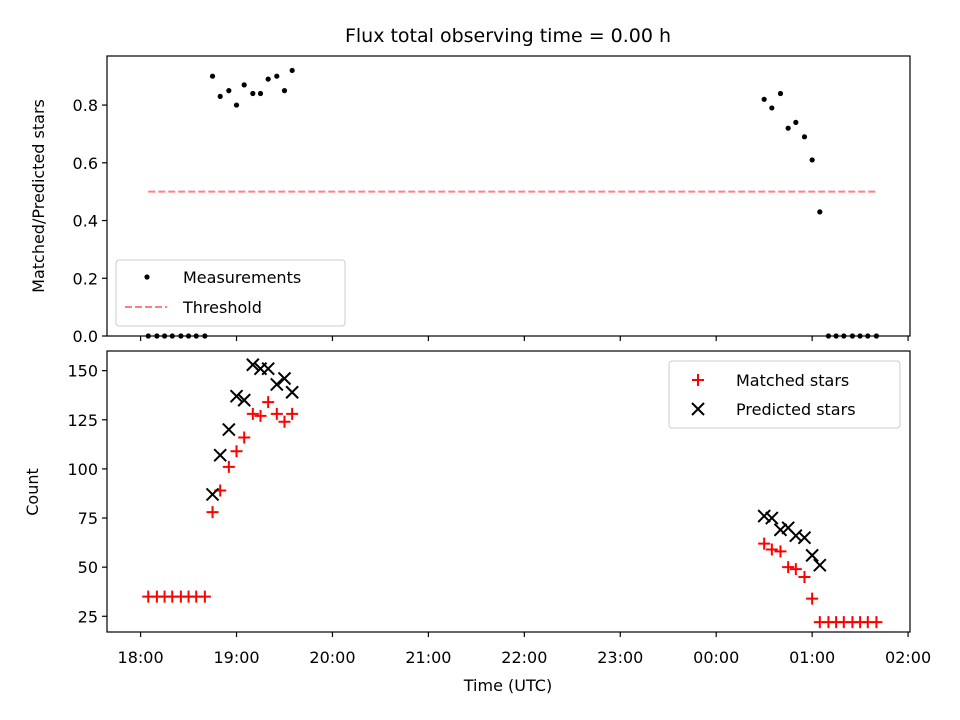  I want to click on legend-top: Measurements Threshold, so click(230, 293).